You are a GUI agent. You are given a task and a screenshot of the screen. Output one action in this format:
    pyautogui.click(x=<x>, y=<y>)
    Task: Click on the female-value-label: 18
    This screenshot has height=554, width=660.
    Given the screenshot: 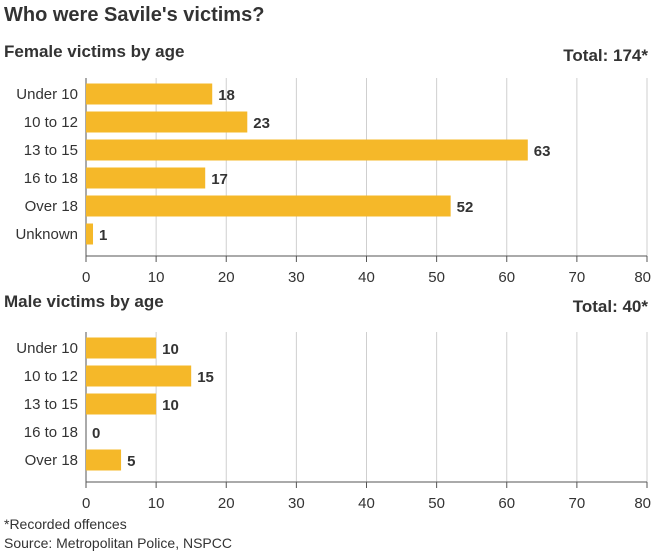 What is the action you would take?
    pyautogui.click(x=226, y=95)
    